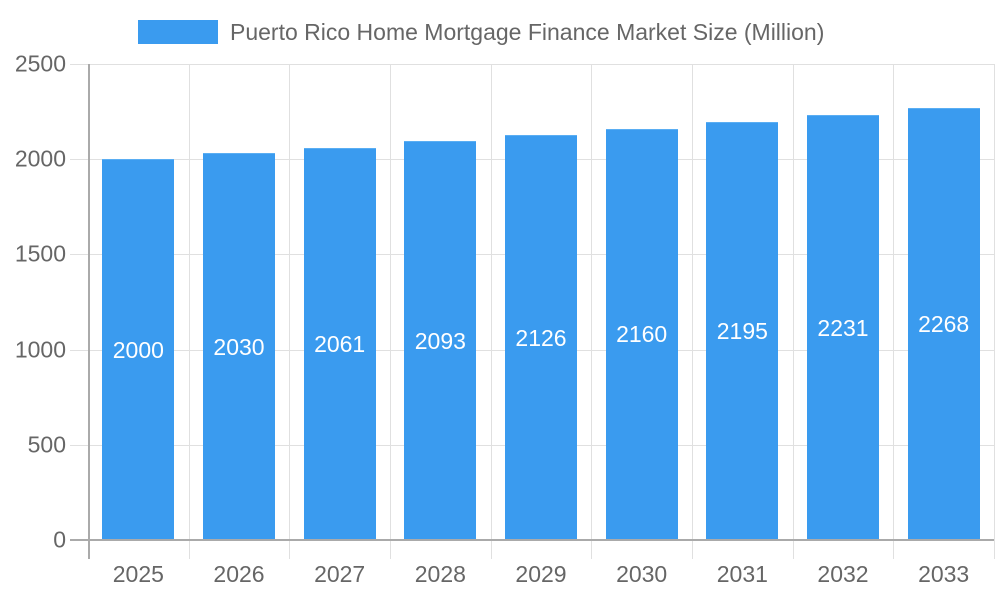  What do you see at coordinates (46, 444) in the screenshot?
I see `y-tick-label: 500` at bounding box center [46, 444].